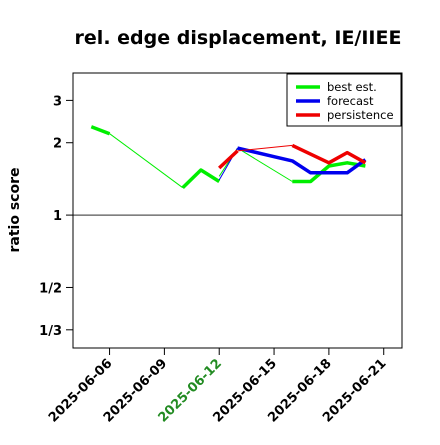  Describe the element at coordinates (57, 144) in the screenshot. I see `y-tick-label-1: 2` at that location.